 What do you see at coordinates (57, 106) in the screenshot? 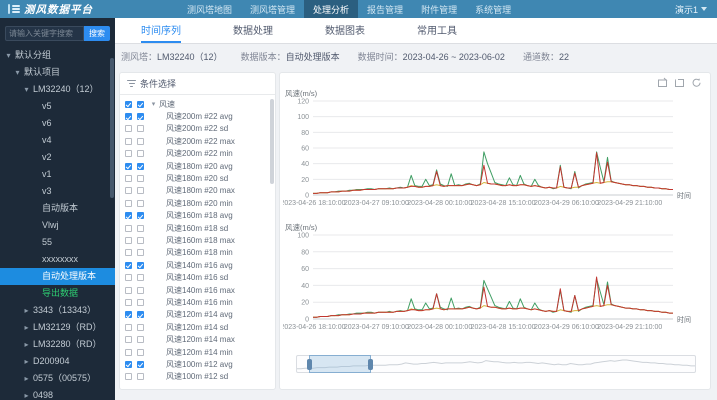
I see `tree-item: v5` at bounding box center [57, 106].